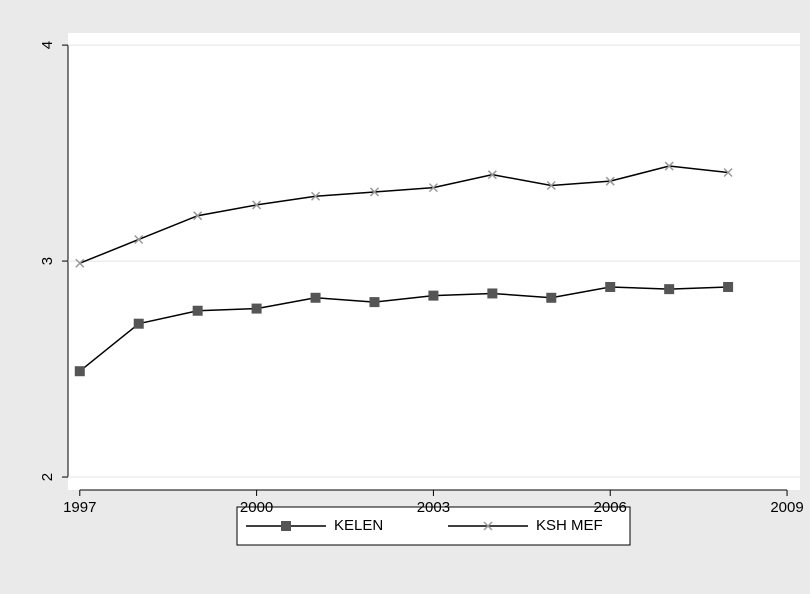  Describe the element at coordinates (47, 45) in the screenshot. I see `y-tick-label: 4` at that location.